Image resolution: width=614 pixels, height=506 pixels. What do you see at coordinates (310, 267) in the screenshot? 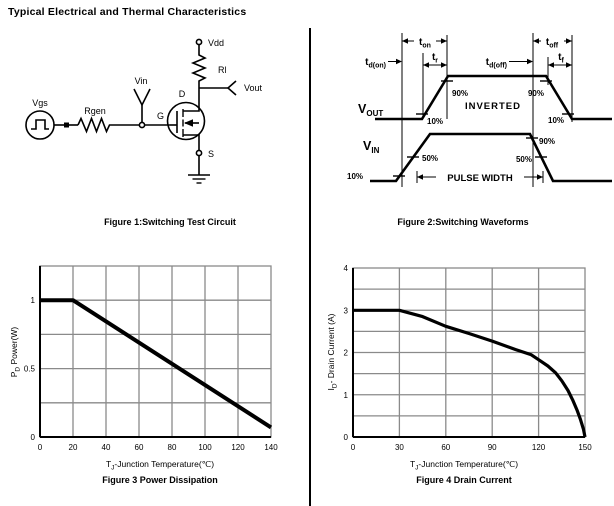
I see `column-divider` at bounding box center [310, 267].